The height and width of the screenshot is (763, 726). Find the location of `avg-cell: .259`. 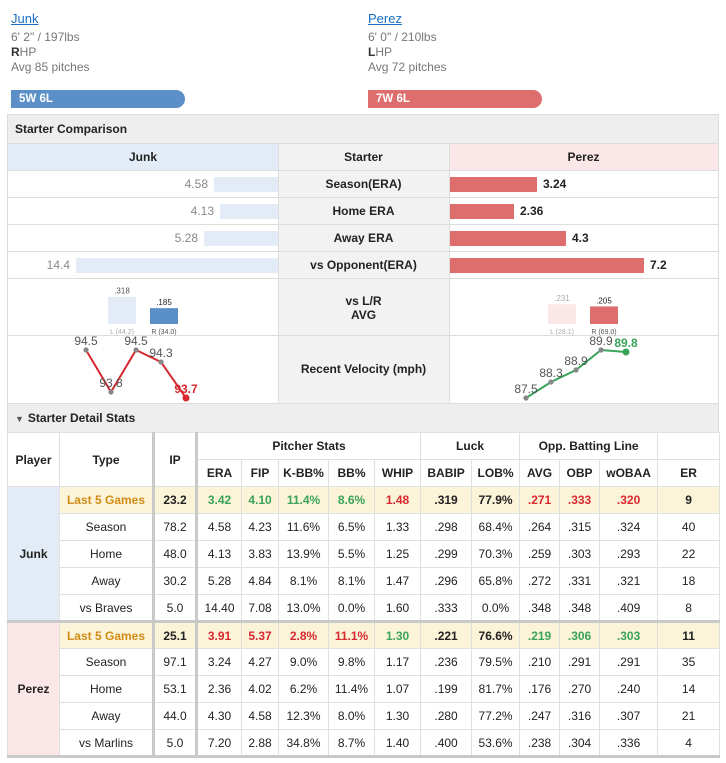

avg-cell: .259 is located at coordinates (540, 554).